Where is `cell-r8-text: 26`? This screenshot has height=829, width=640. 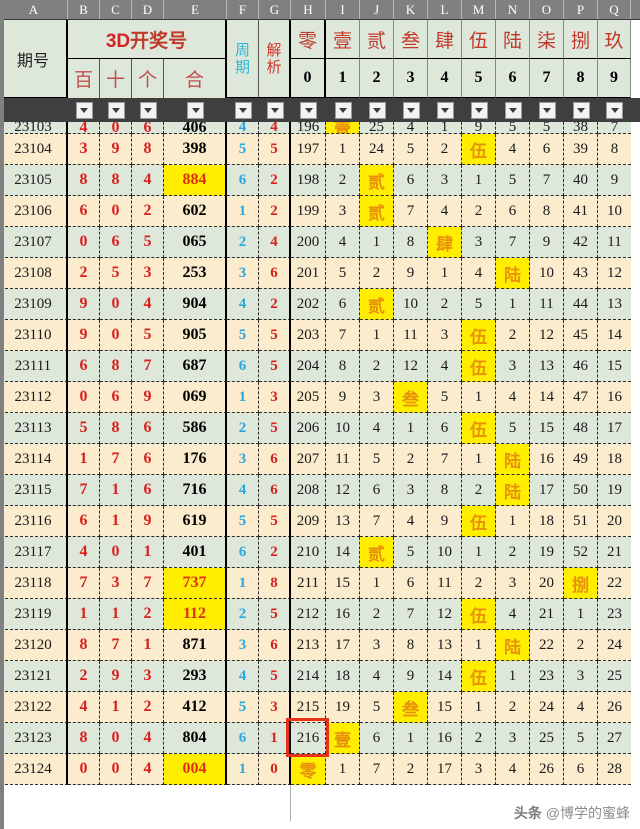 cell-r8-text: 26 is located at coordinates (614, 706).